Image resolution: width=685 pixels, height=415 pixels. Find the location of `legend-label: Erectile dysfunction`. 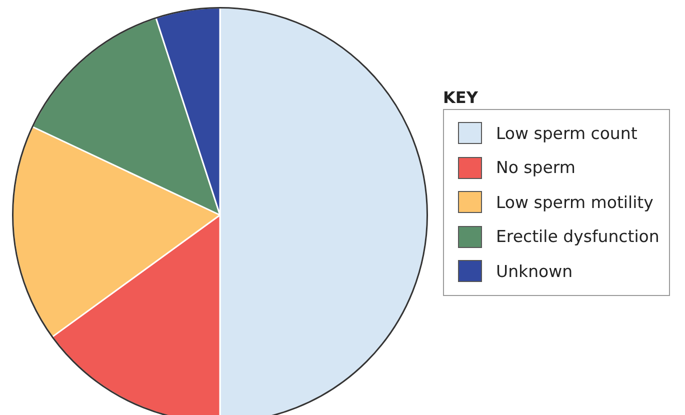

legend-label: Erectile dysfunction is located at coordinates (578, 236).